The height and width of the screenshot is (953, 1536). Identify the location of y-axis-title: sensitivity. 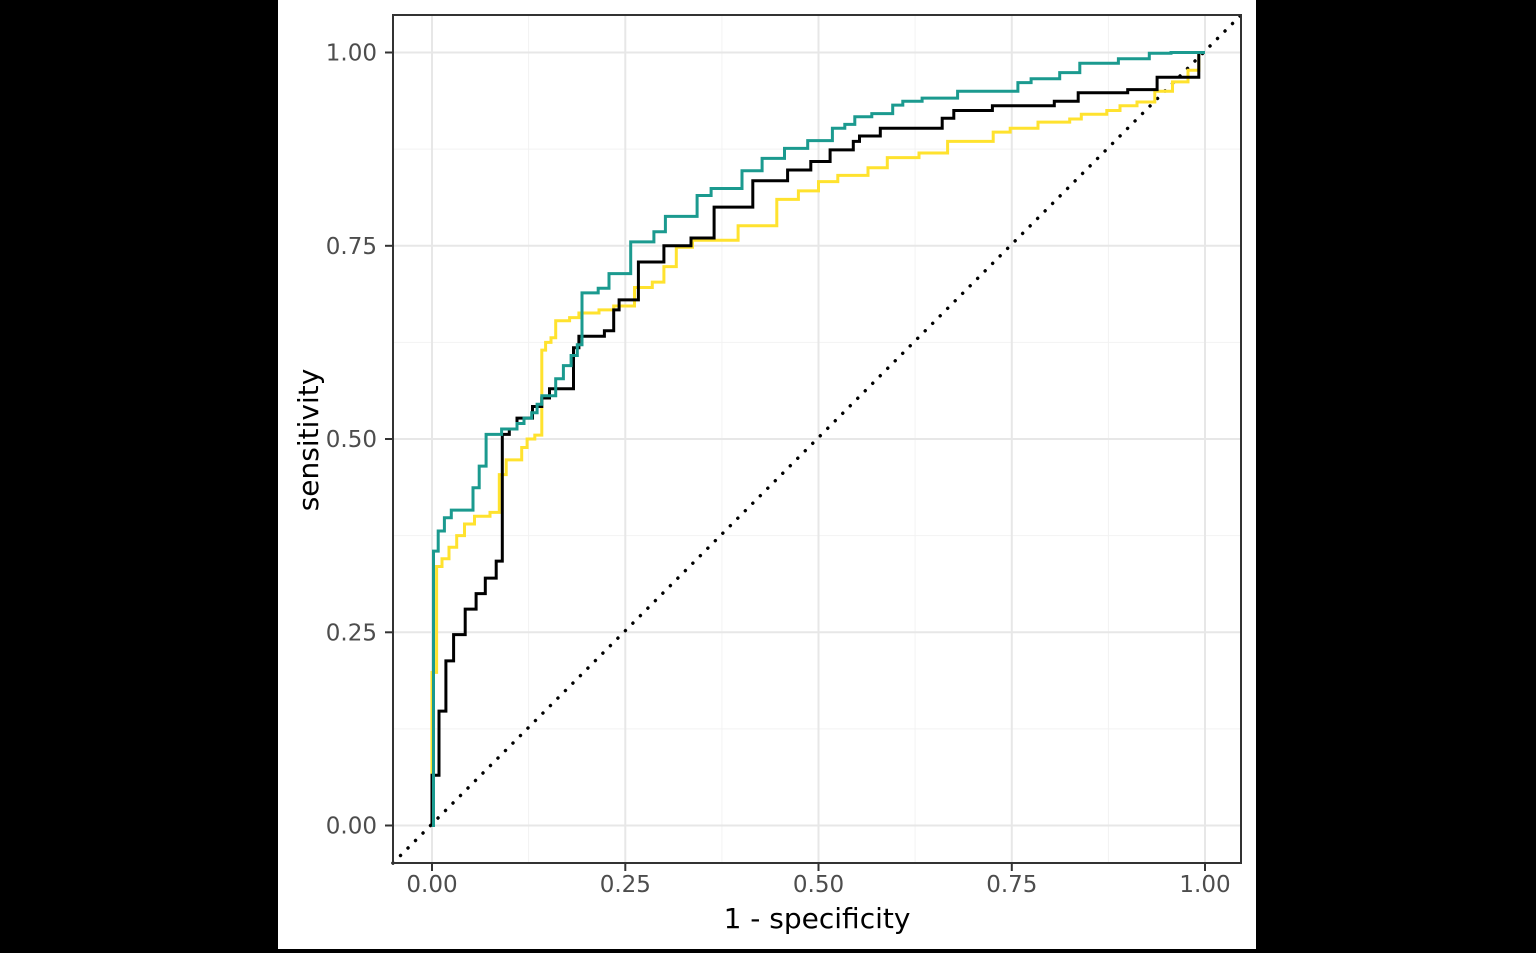
(308, 440).